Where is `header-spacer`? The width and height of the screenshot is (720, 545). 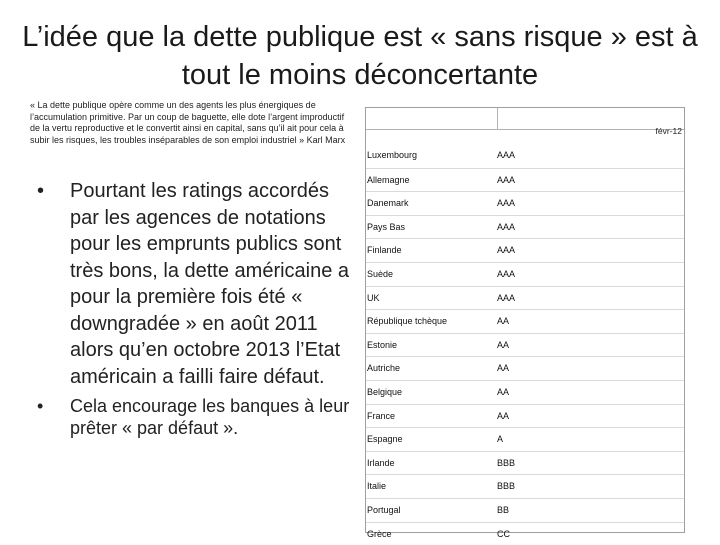 header-spacer is located at coordinates (525, 137).